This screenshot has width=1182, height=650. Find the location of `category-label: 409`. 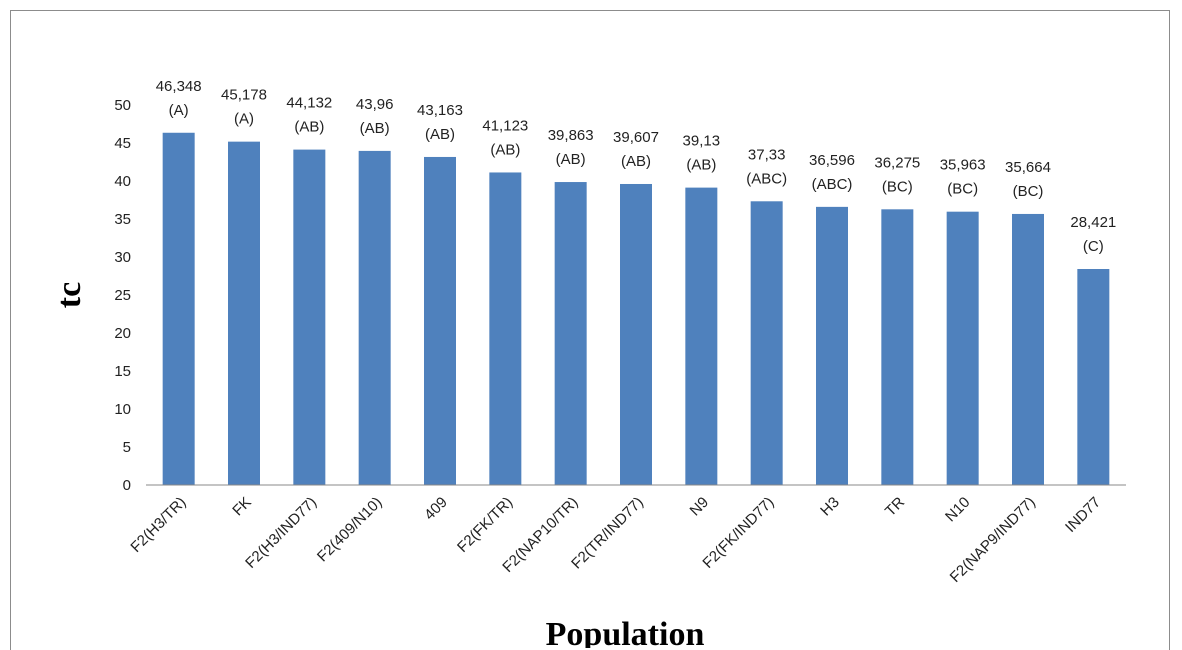

category-label: 409 is located at coordinates (436, 509).